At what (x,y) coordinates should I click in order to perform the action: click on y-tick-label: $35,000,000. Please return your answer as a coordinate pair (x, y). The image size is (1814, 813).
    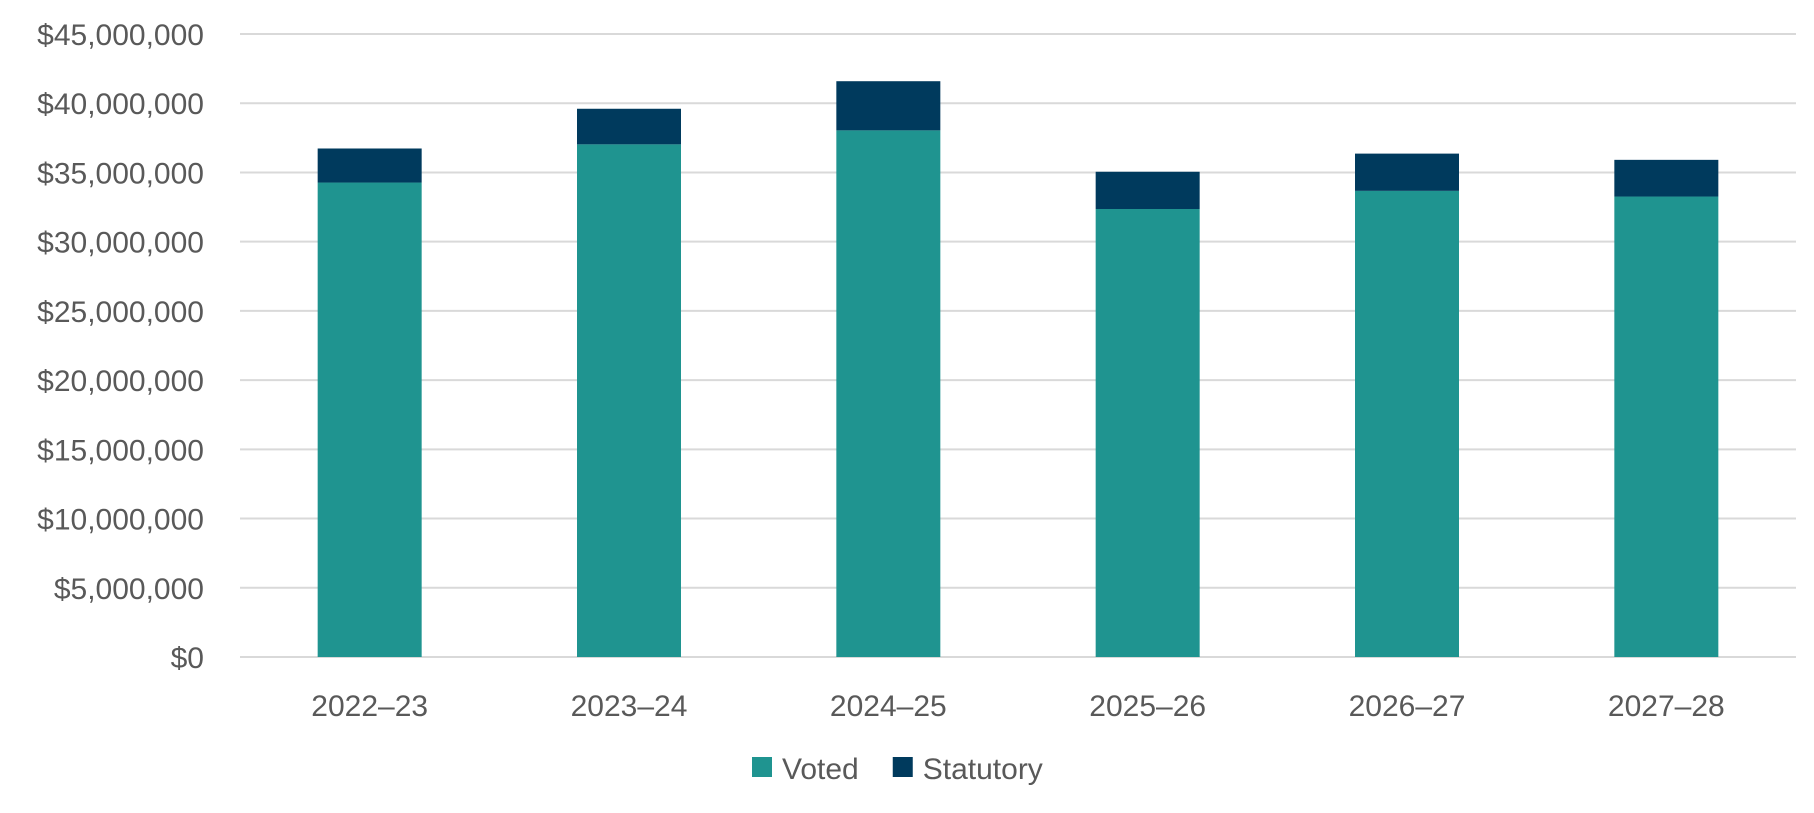
    Looking at the image, I should click on (120, 173).